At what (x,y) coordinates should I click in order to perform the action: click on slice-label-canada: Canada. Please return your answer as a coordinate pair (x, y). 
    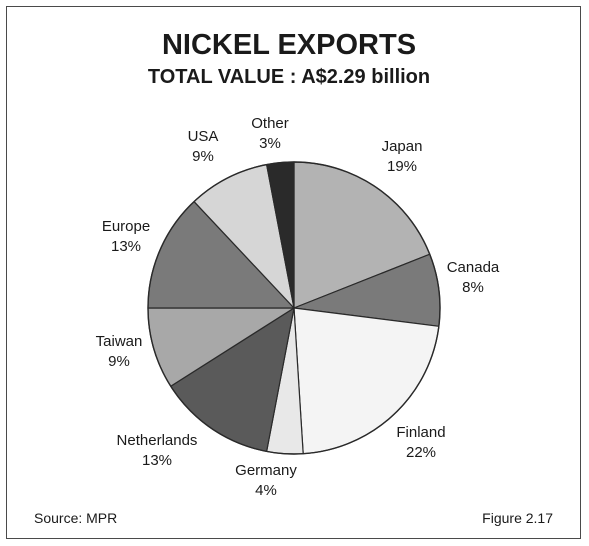
    Looking at the image, I should click on (473, 267).